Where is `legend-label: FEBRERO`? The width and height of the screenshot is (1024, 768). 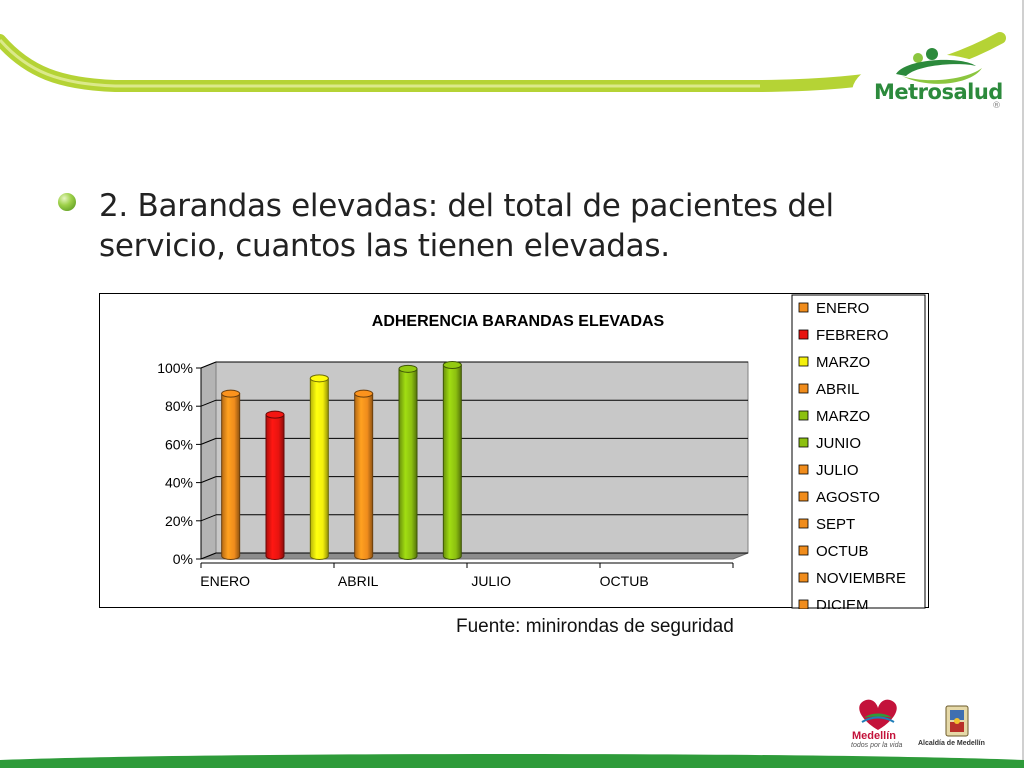
legend-label: FEBRERO is located at coordinates (852, 335).